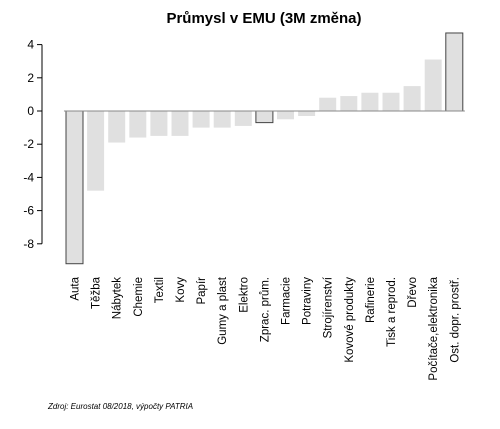  Describe the element at coordinates (28, 211) in the screenshot. I see `y-tick-label: -6` at that location.